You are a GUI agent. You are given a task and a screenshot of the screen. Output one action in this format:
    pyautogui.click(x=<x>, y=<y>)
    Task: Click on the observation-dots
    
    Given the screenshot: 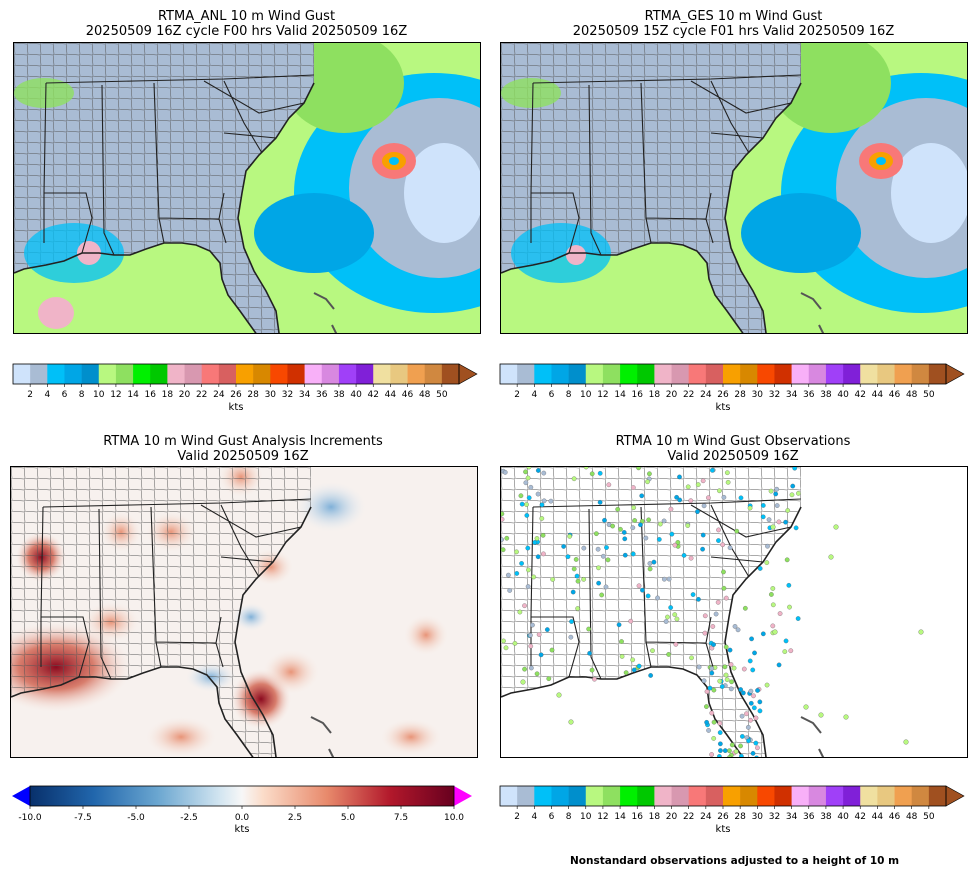 What is the action you would take?
    pyautogui.click(x=712, y=612)
    